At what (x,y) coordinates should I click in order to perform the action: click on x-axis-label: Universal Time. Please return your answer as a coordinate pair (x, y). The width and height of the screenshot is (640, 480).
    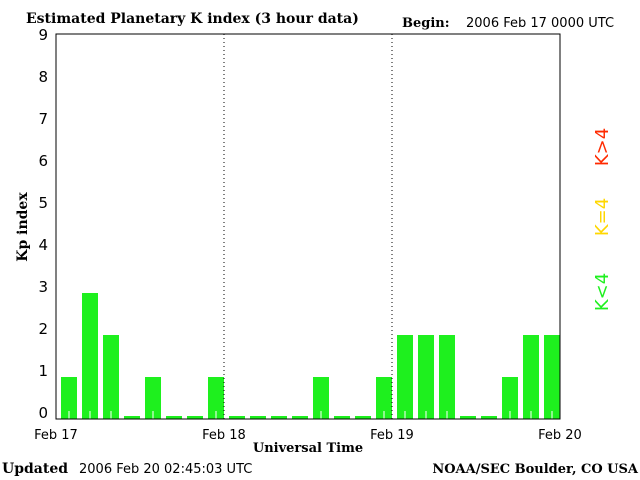
    Looking at the image, I should click on (308, 448).